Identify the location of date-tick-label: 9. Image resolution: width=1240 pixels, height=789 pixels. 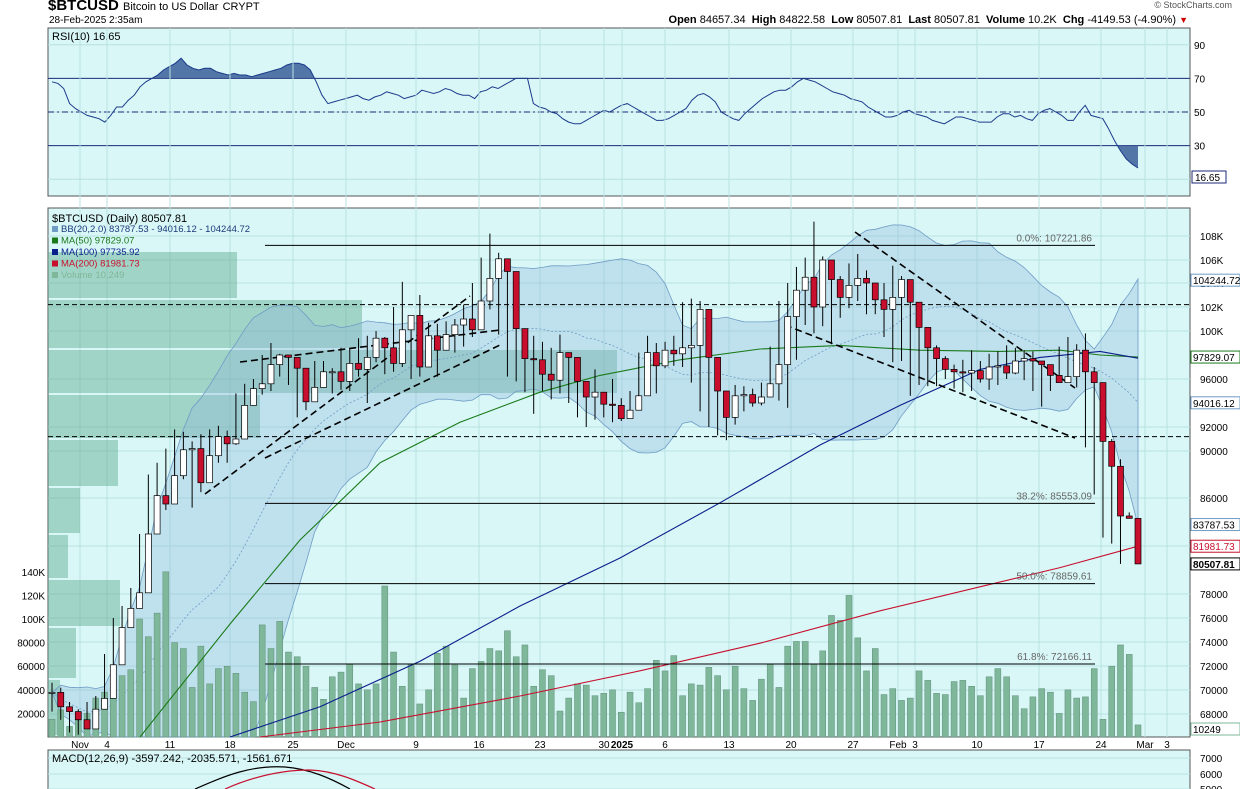
(416, 745).